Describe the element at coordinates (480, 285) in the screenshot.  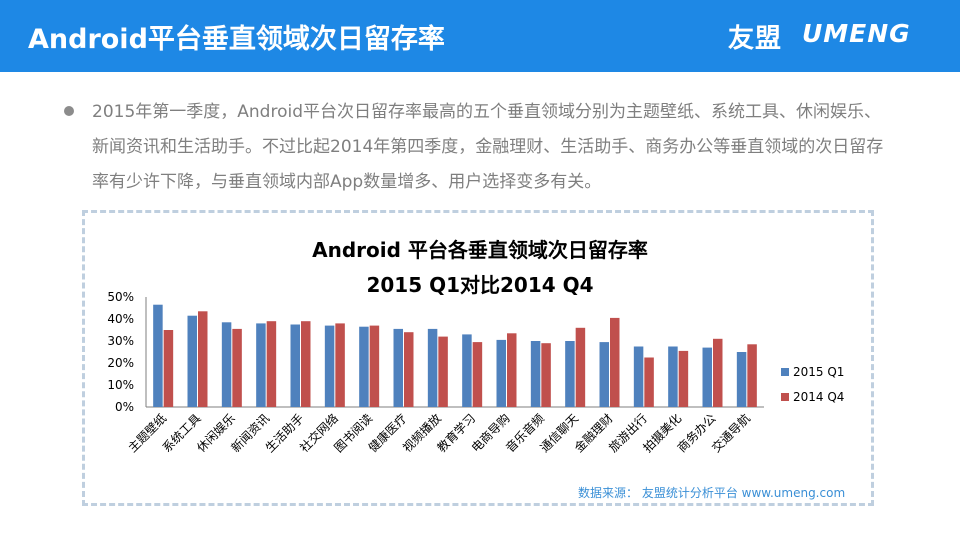
I see `chart-subtitle: 2015 Q1对比2014 Q4` at that location.